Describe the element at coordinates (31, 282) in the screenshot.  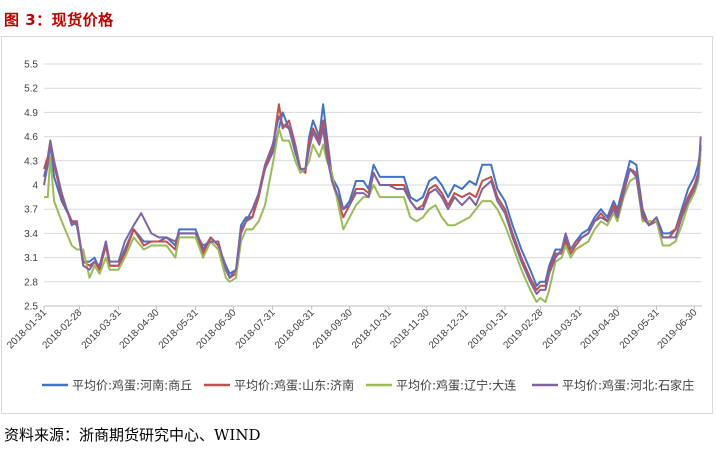
I see `y-tick-label: 2.8` at that location.